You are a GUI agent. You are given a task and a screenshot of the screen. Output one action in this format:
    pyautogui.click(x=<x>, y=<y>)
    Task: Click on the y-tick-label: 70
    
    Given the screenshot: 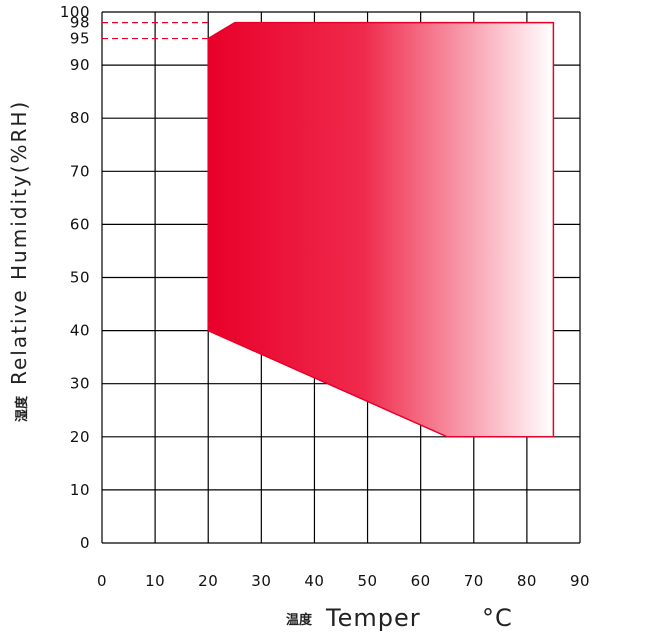 What is the action you would take?
    pyautogui.click(x=80, y=171)
    